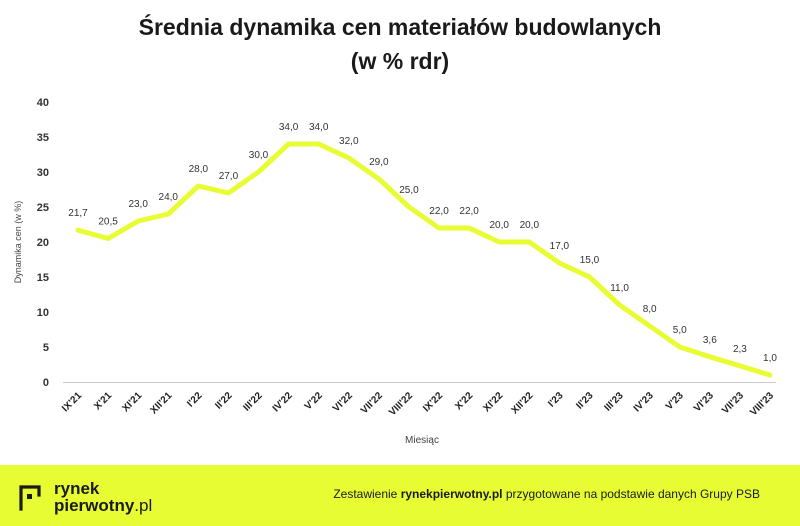 The height and width of the screenshot is (526, 800). Describe the element at coordinates (195, 400) in the screenshot. I see `x-tick-label: I'22` at that location.